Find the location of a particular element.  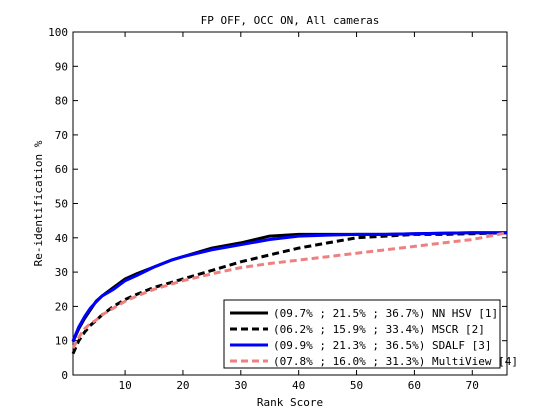

y-tick-label: 100 is located at coordinates (58, 32).